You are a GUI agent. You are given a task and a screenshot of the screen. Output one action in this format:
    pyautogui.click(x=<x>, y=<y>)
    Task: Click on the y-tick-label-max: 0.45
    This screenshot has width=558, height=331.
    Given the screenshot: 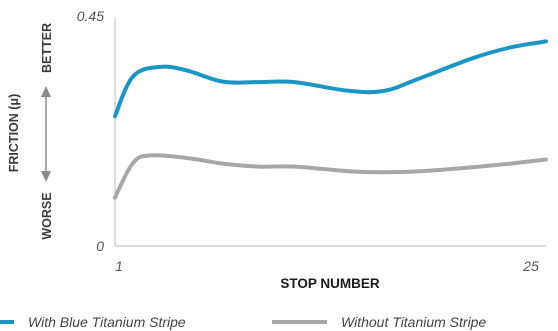 What is the action you would take?
    pyautogui.click(x=90, y=16)
    